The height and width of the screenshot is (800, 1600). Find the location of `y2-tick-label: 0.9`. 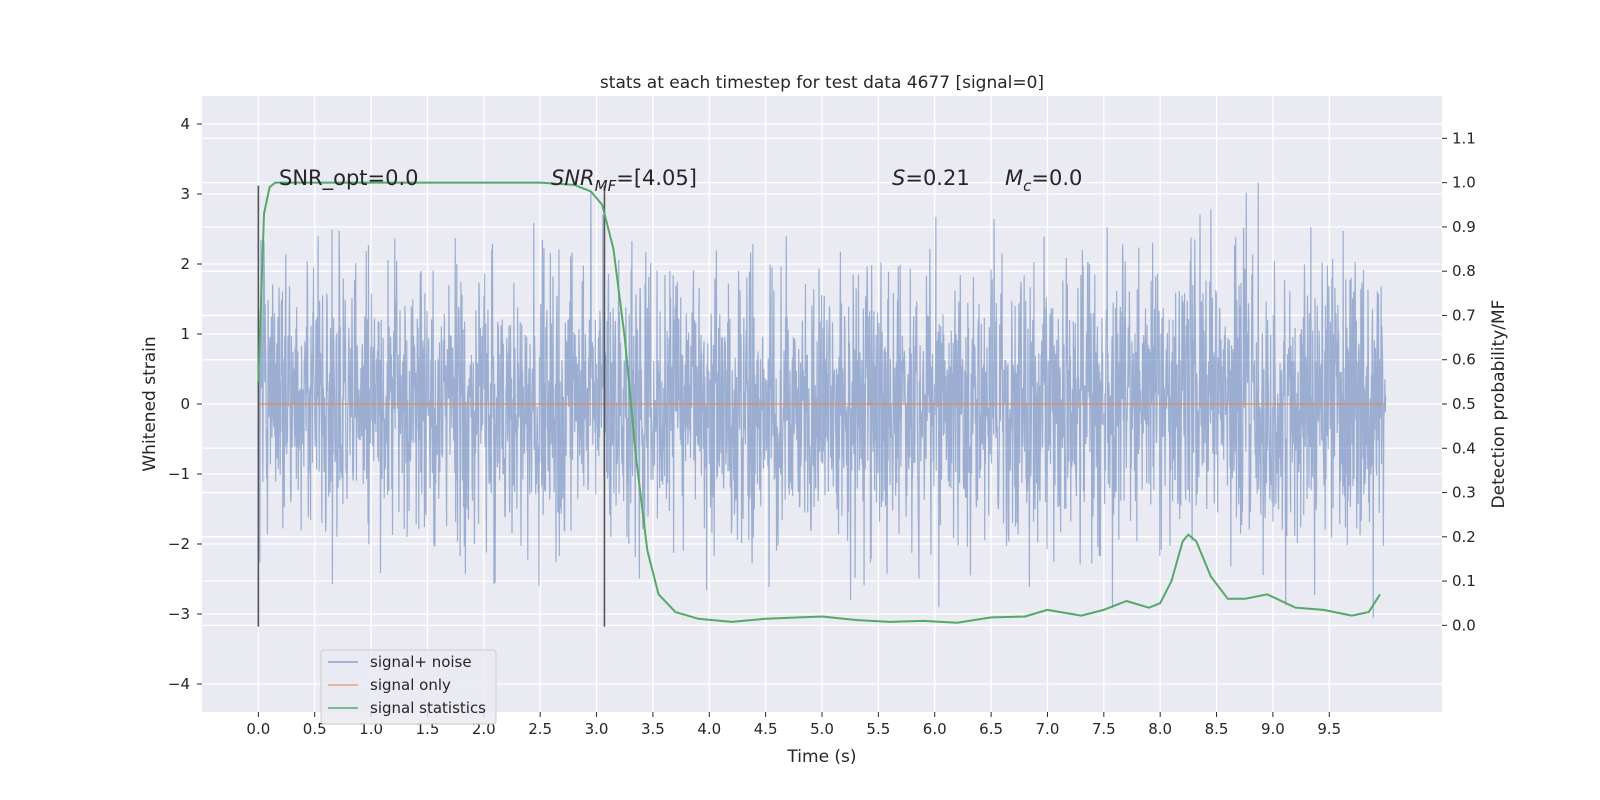

y2-tick-label: 0.9 is located at coordinates (1464, 227).